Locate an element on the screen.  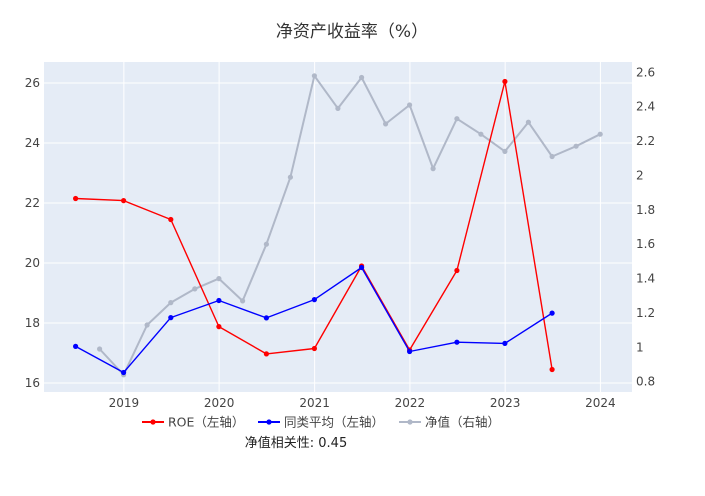
y-right-tick-label: 2.6 is located at coordinates (645, 72).